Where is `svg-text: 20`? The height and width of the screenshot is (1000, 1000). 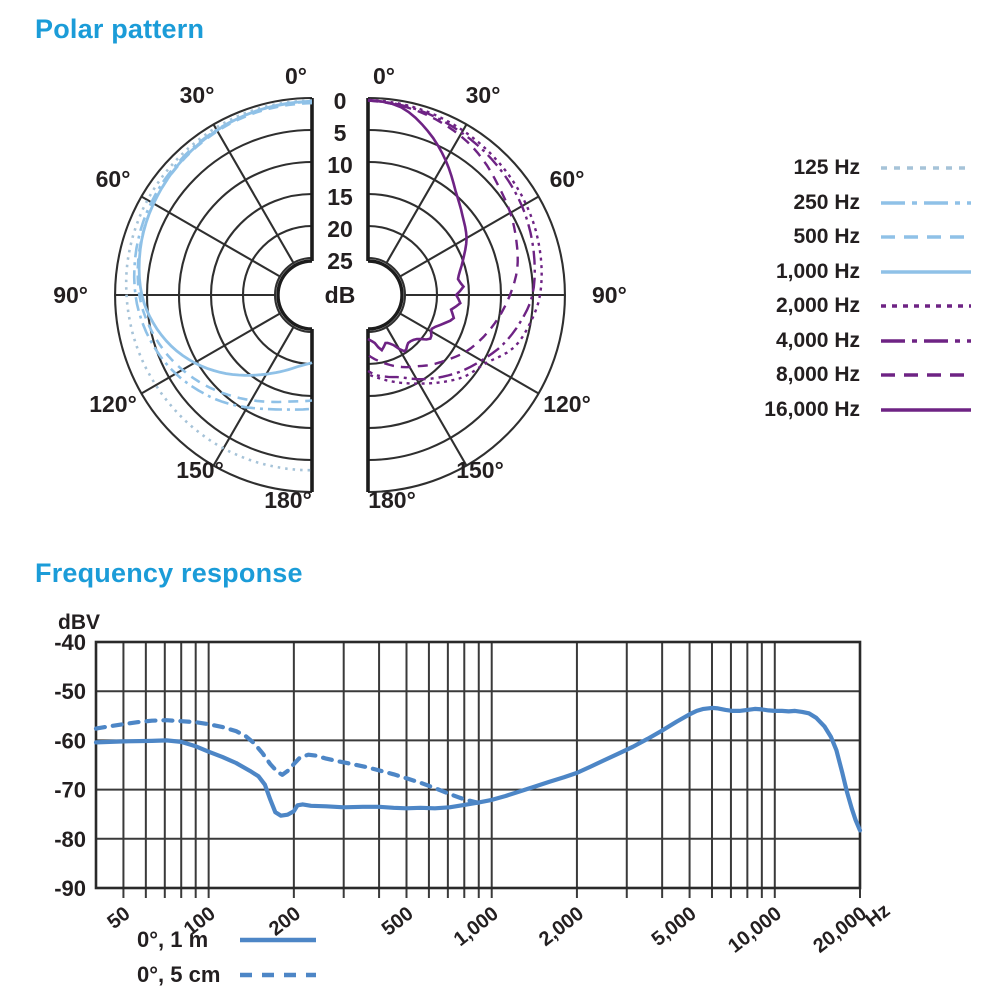
svg-text: 20 is located at coordinates (340, 229).